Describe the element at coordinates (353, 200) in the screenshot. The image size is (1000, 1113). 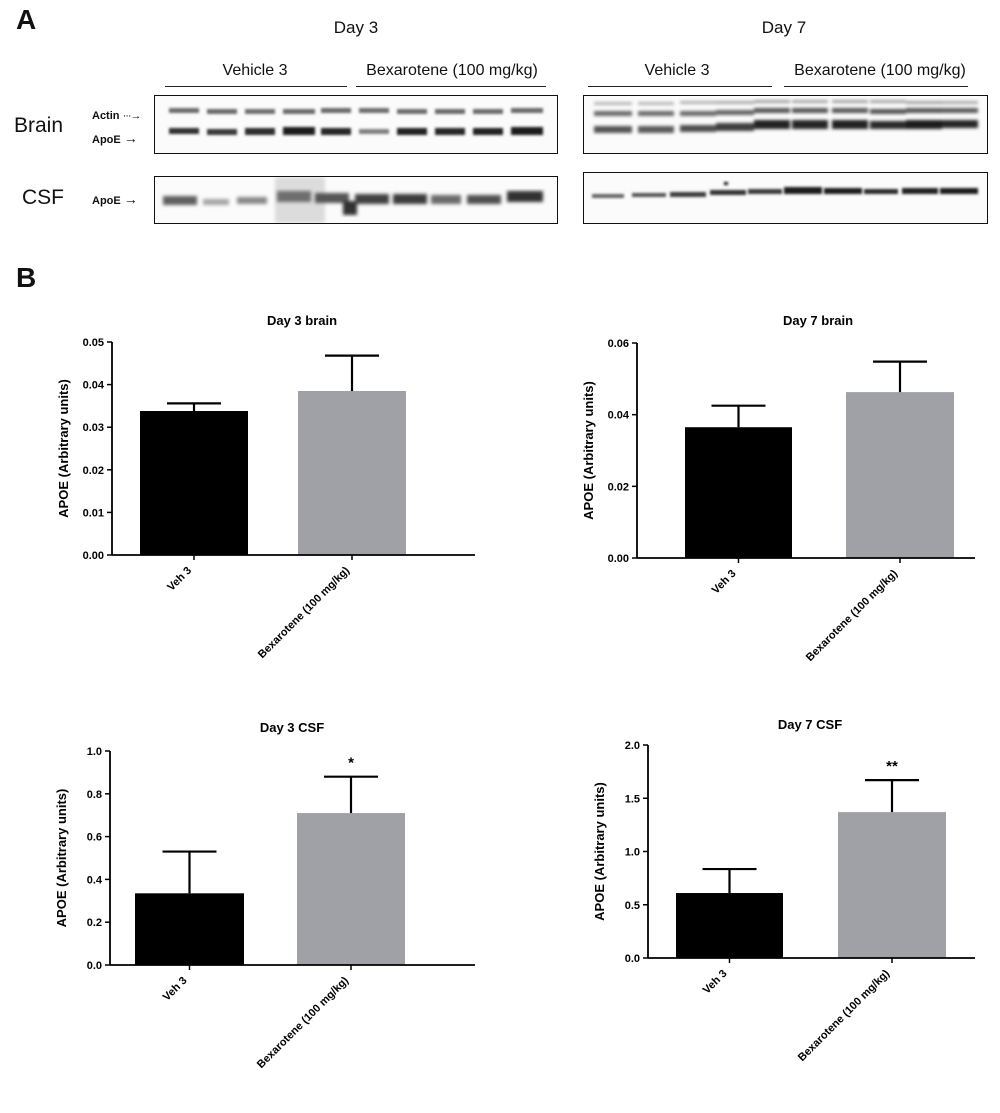
I see `blot-day3-csf-image` at that location.